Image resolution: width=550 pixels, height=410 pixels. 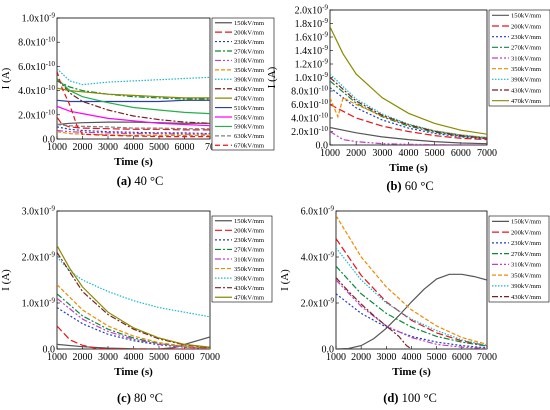 I want to click on series-line-270kvmm, so click(x=411, y=306).